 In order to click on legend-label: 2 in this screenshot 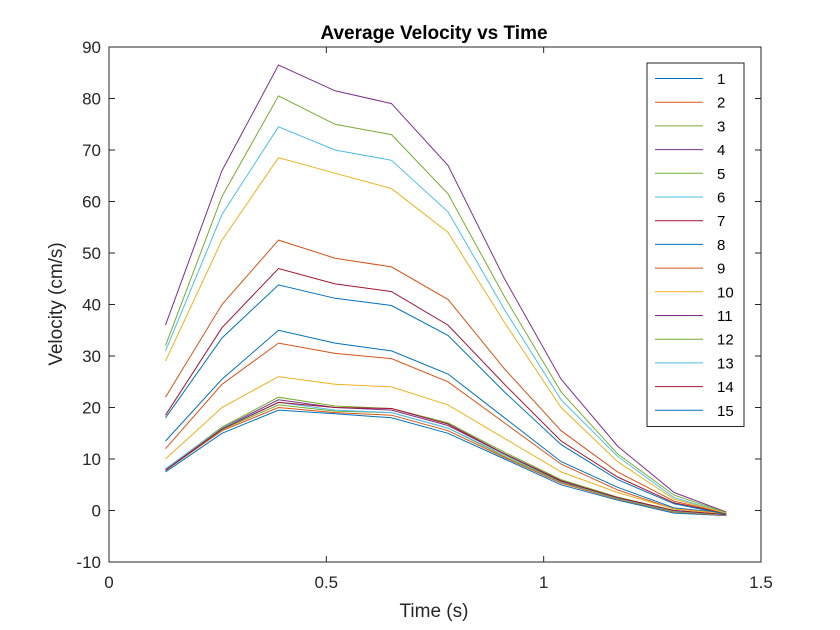, I will do `click(721, 103)`.